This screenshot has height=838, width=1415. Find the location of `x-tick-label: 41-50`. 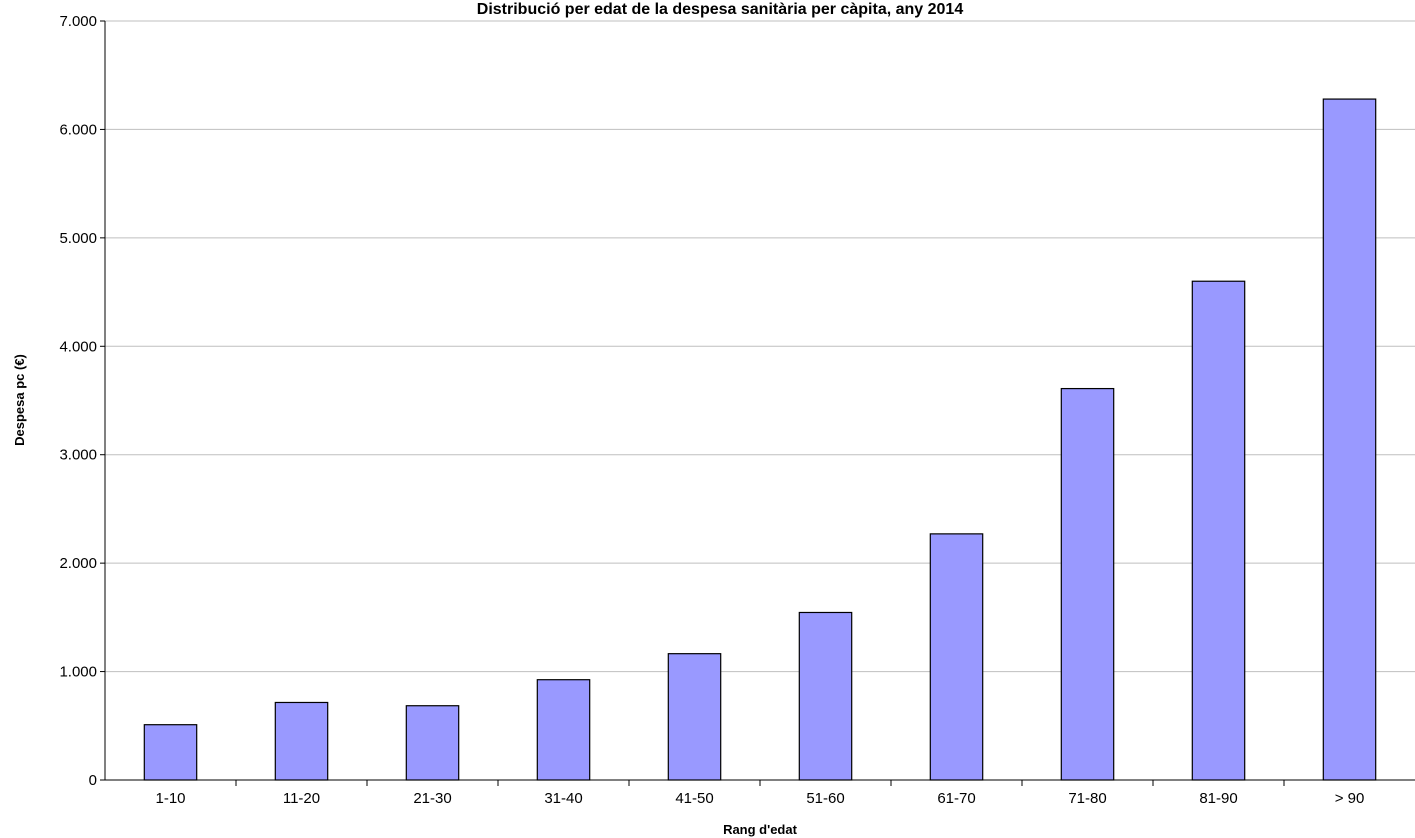

x-tick-label: 41-50 is located at coordinates (694, 798).